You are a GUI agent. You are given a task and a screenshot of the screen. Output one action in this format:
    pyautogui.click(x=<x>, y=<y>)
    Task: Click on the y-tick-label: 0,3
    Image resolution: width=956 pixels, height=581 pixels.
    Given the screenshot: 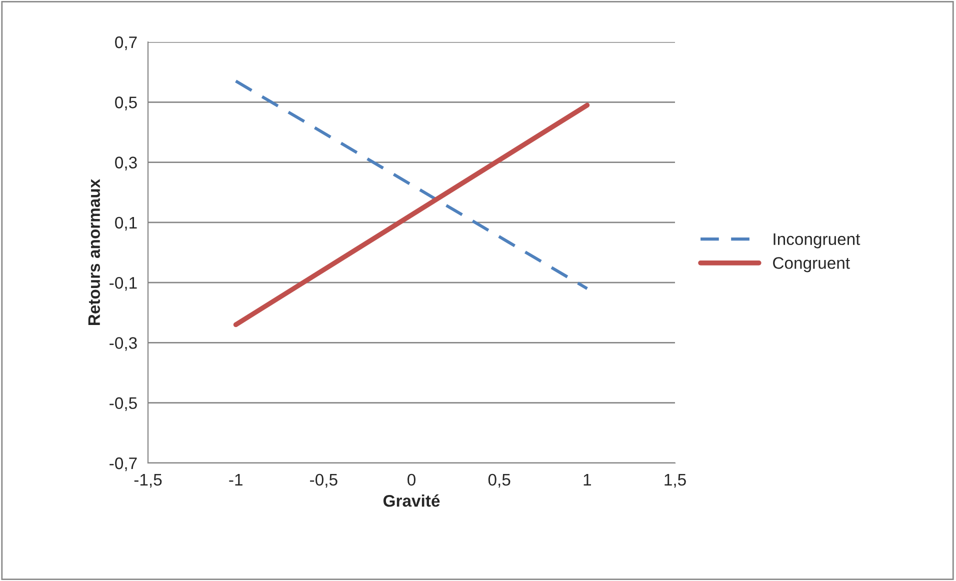 What is the action you would take?
    pyautogui.click(x=126, y=163)
    